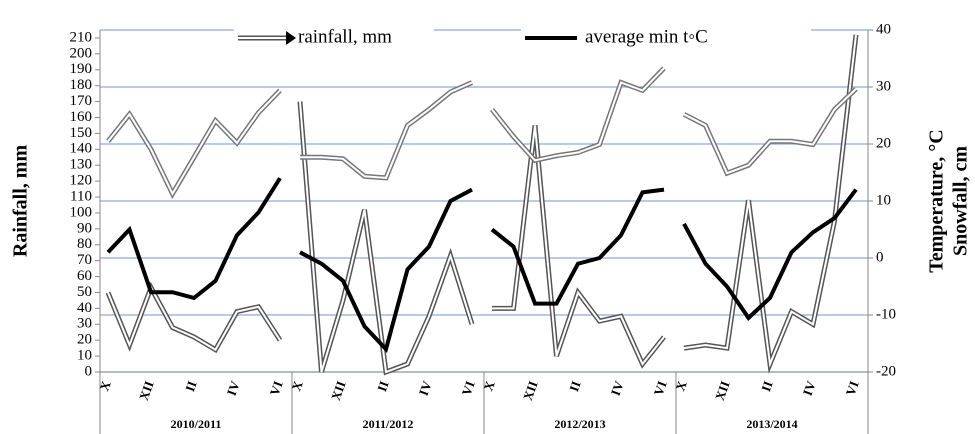 The height and width of the screenshot is (434, 975). What do you see at coordinates (883, 200) in the screenshot?
I see `y2-tick-label: 10` at bounding box center [883, 200].